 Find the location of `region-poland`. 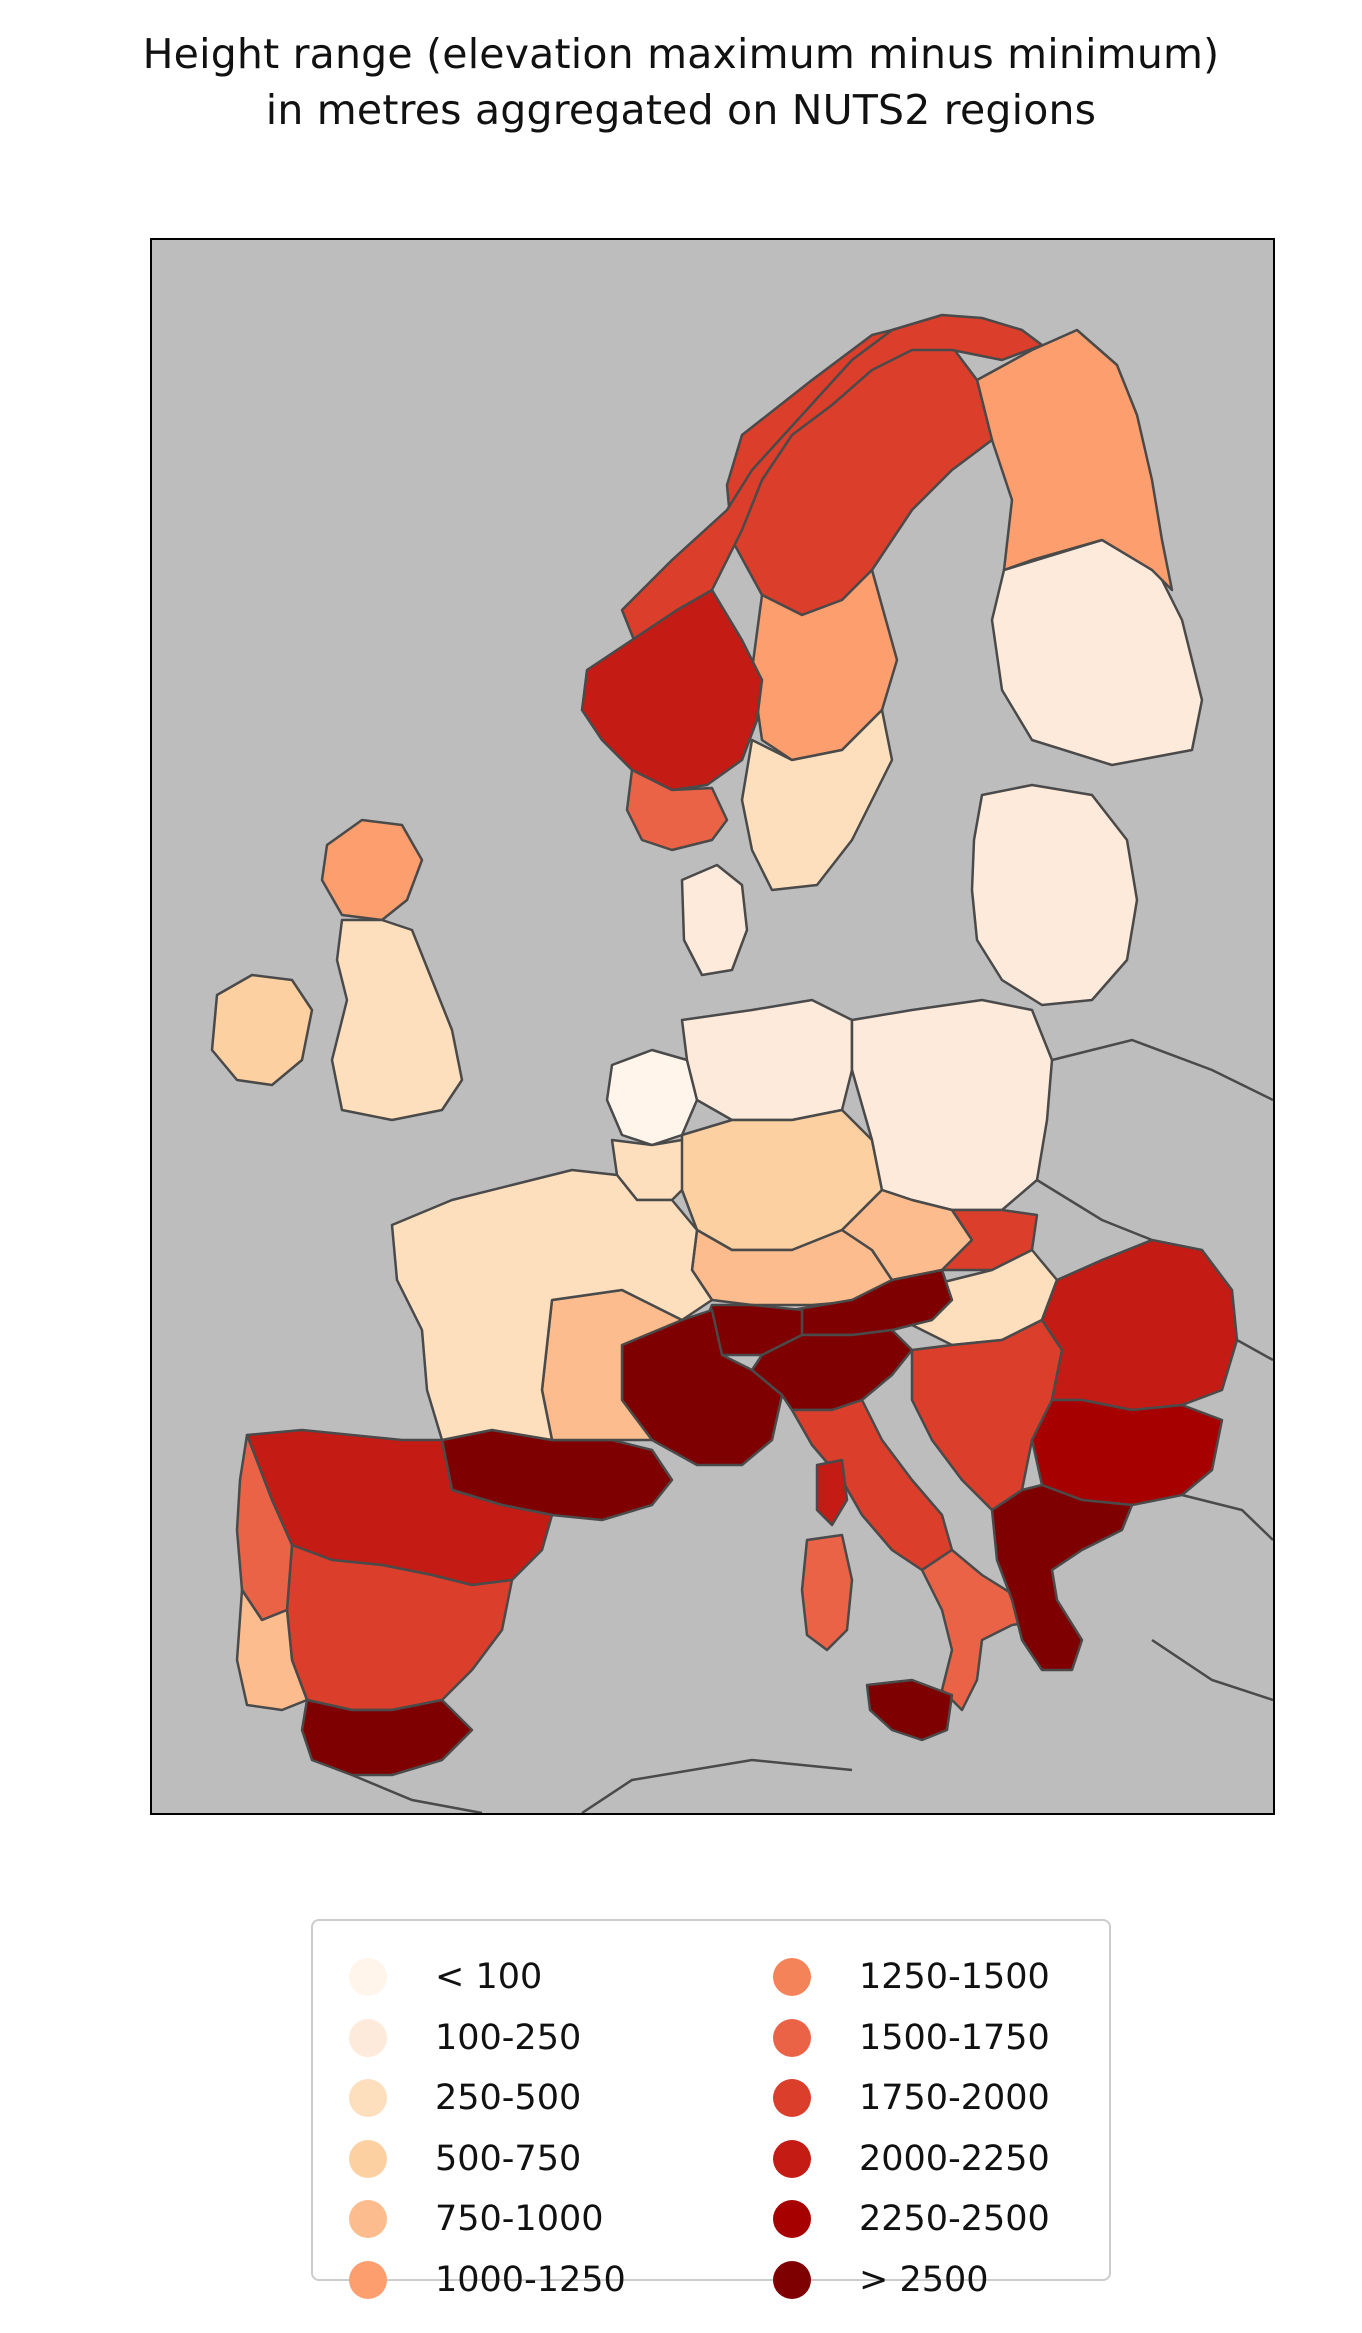

region-poland is located at coordinates (952, 1105).